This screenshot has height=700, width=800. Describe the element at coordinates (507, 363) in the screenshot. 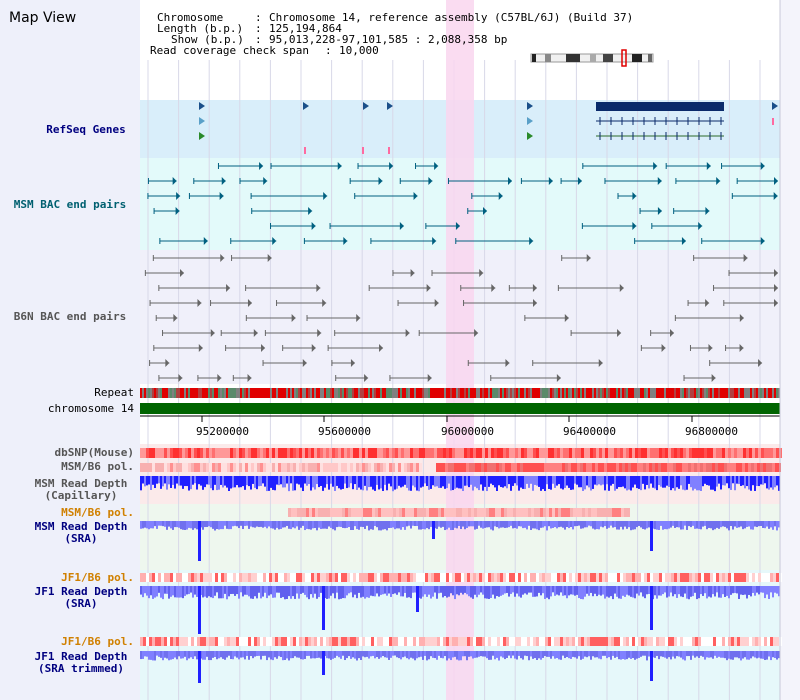

I see `b6n-bac-pair-end` at that location.